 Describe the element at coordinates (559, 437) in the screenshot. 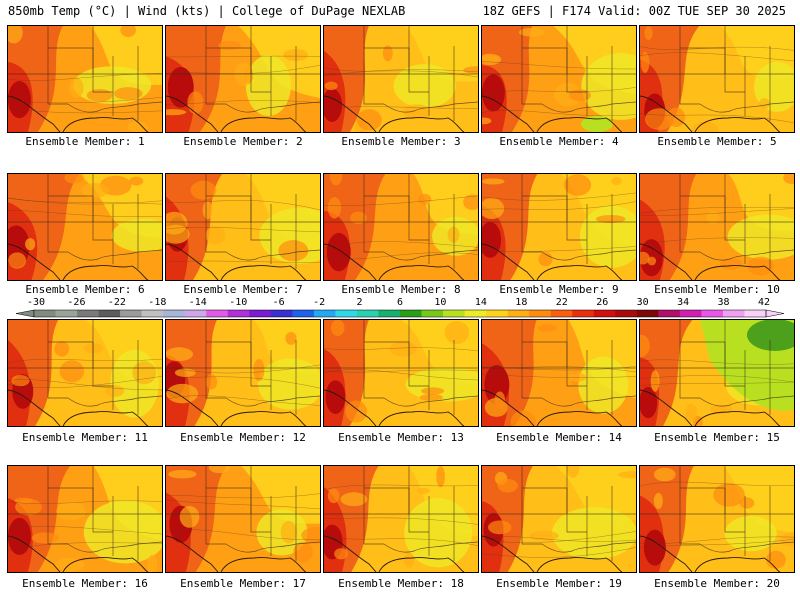

I see `ensemble-member-label: Ensemble Member: 14` at that location.